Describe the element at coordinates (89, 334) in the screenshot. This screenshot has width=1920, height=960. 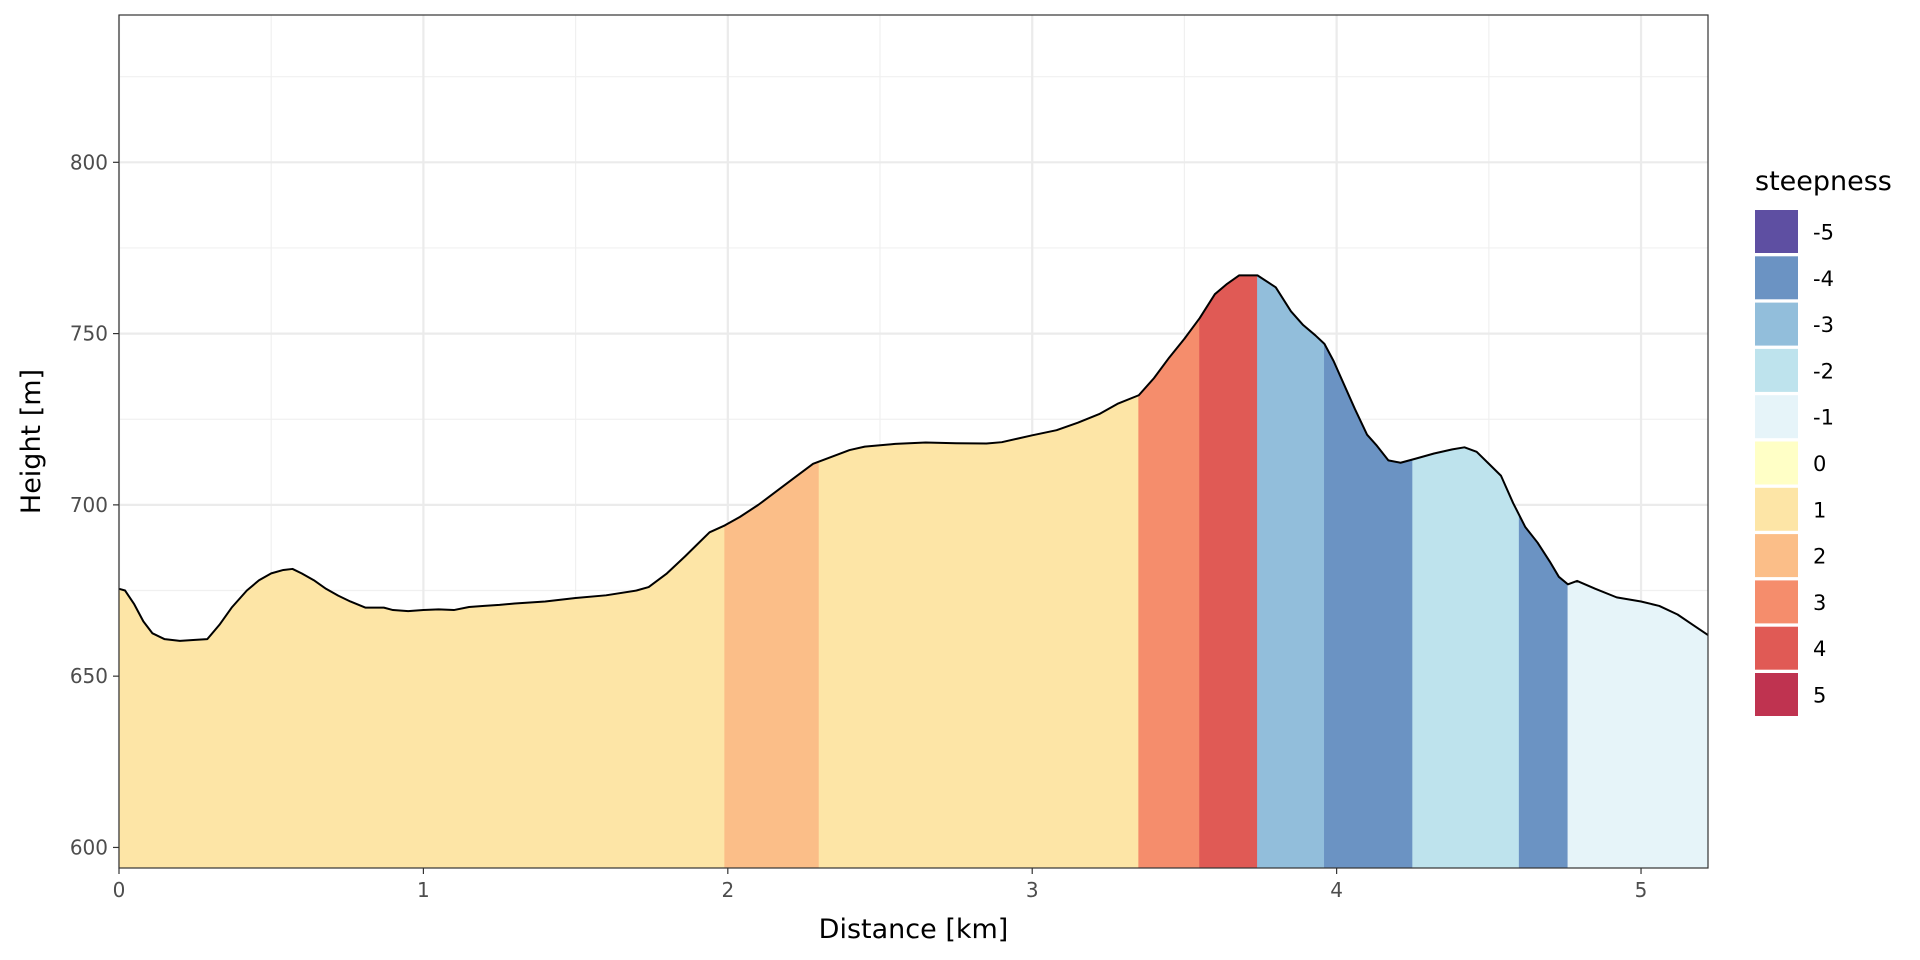
I see `y-tick-label: 750` at that location.